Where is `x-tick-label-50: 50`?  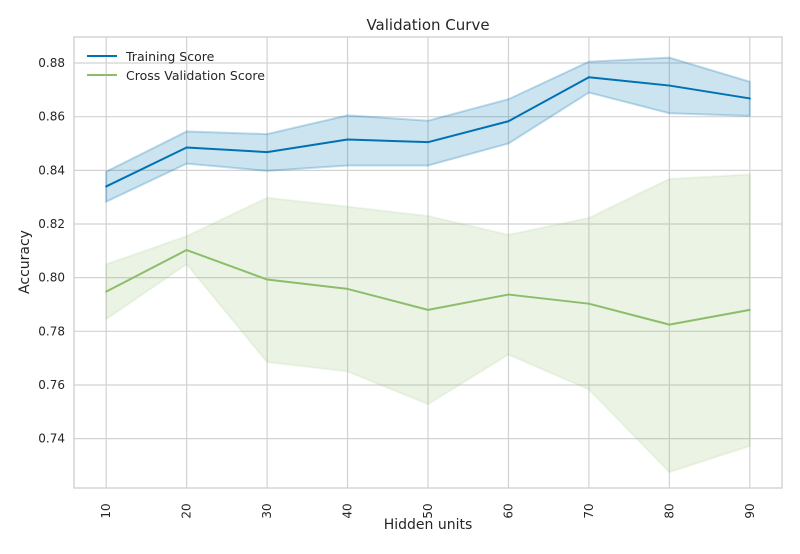 x-tick-label-50: 50 is located at coordinates (428, 510).